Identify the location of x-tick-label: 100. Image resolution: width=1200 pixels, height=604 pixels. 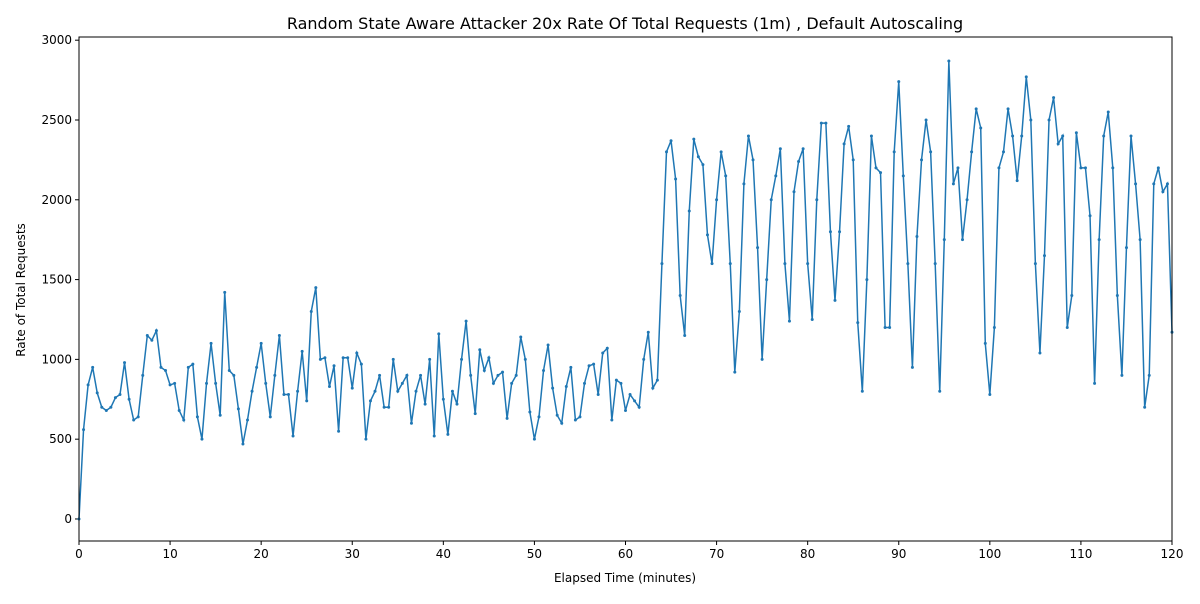
(989, 554).